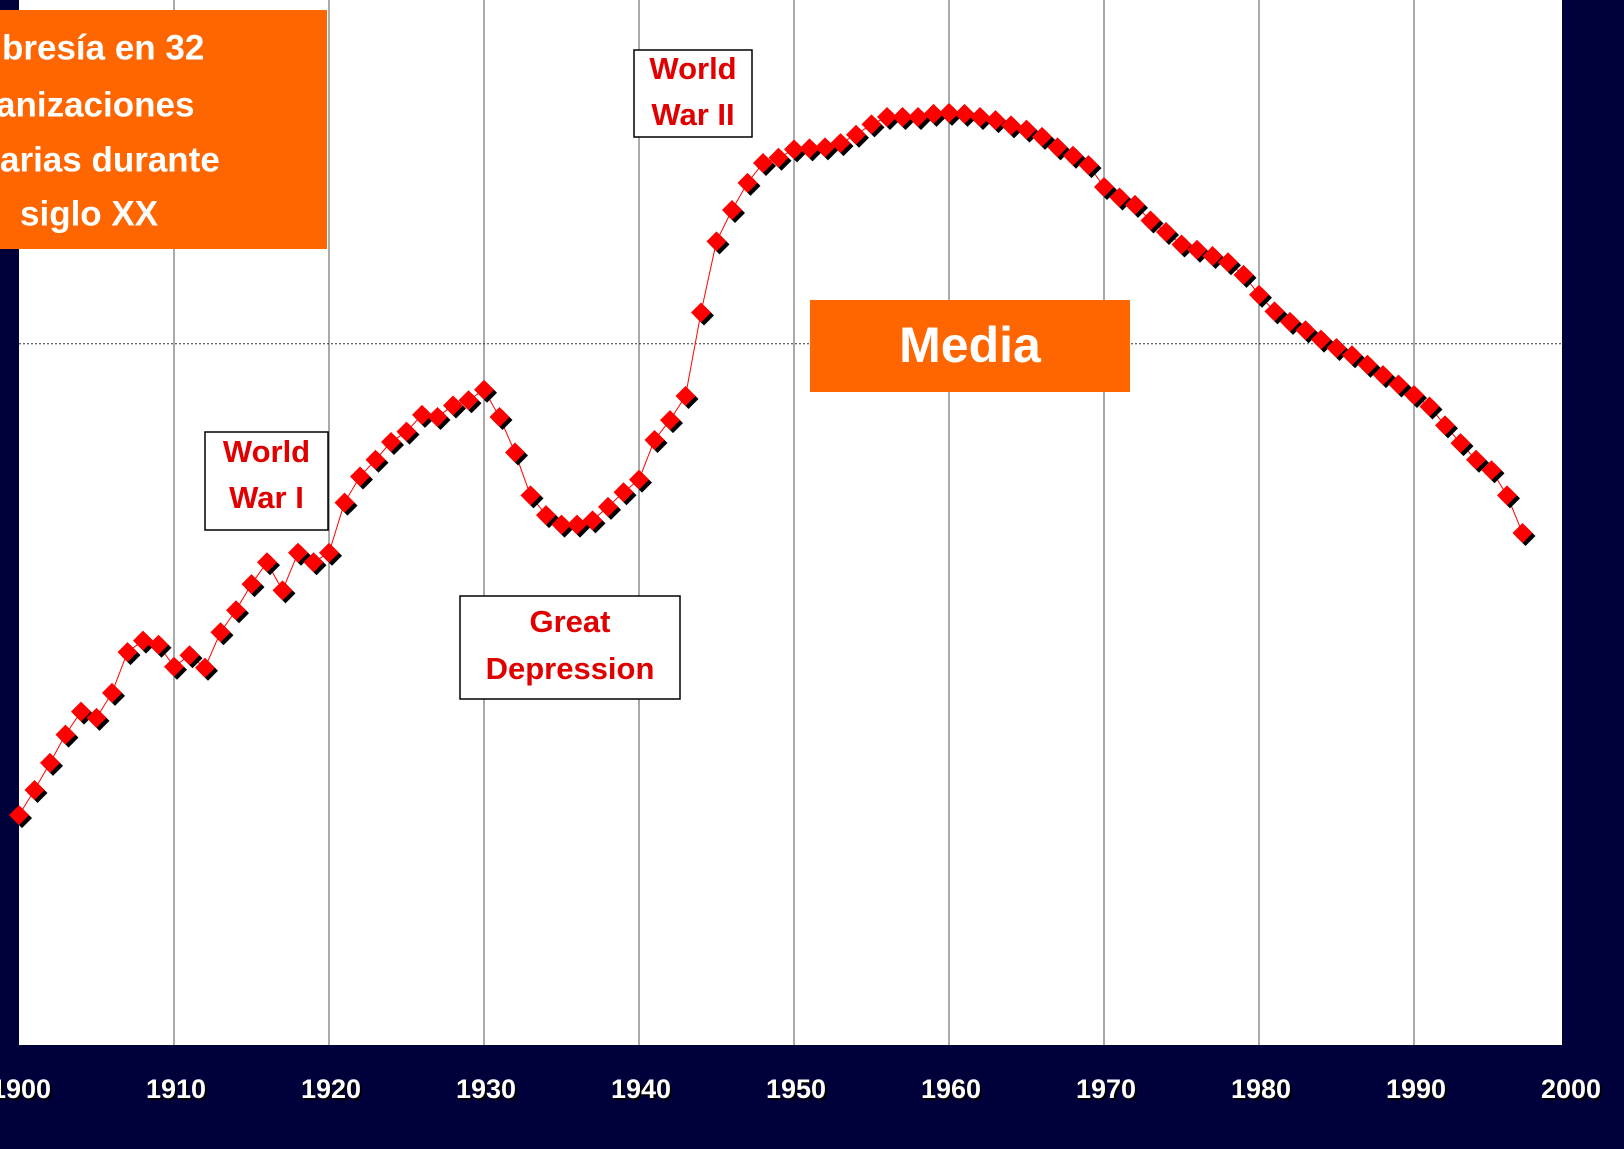 This screenshot has height=1149, width=1624. What do you see at coordinates (89, 213) in the screenshot?
I see `chart-title: siglo XX` at bounding box center [89, 213].